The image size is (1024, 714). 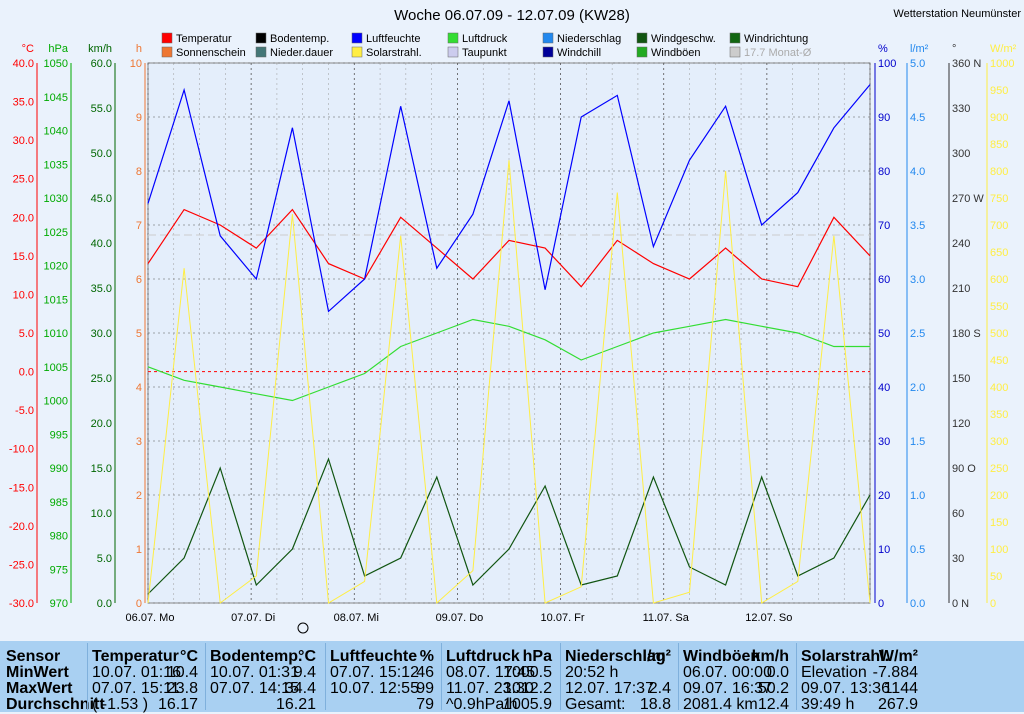 I want to click on axis-tick-label: 1025, so click(x=56, y=233).